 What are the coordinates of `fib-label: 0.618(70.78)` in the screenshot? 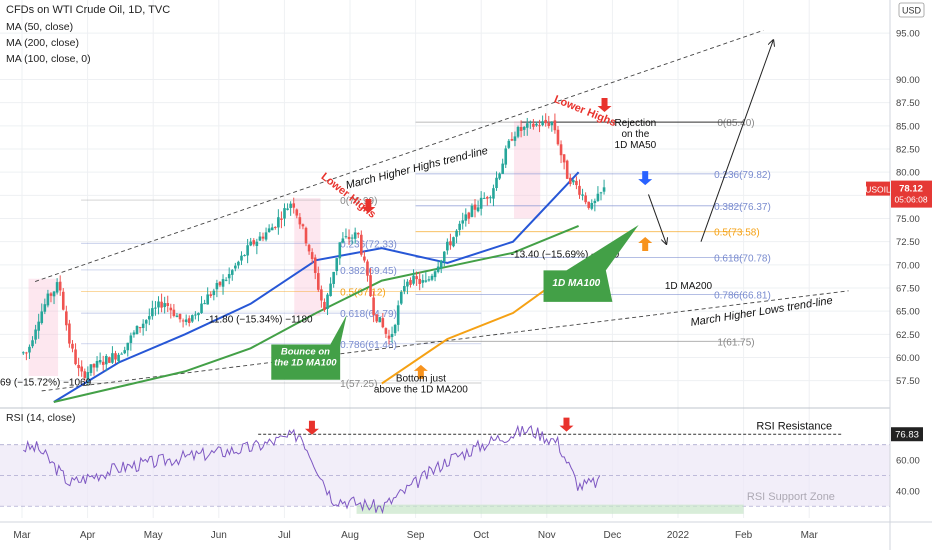 It's located at (742, 259).